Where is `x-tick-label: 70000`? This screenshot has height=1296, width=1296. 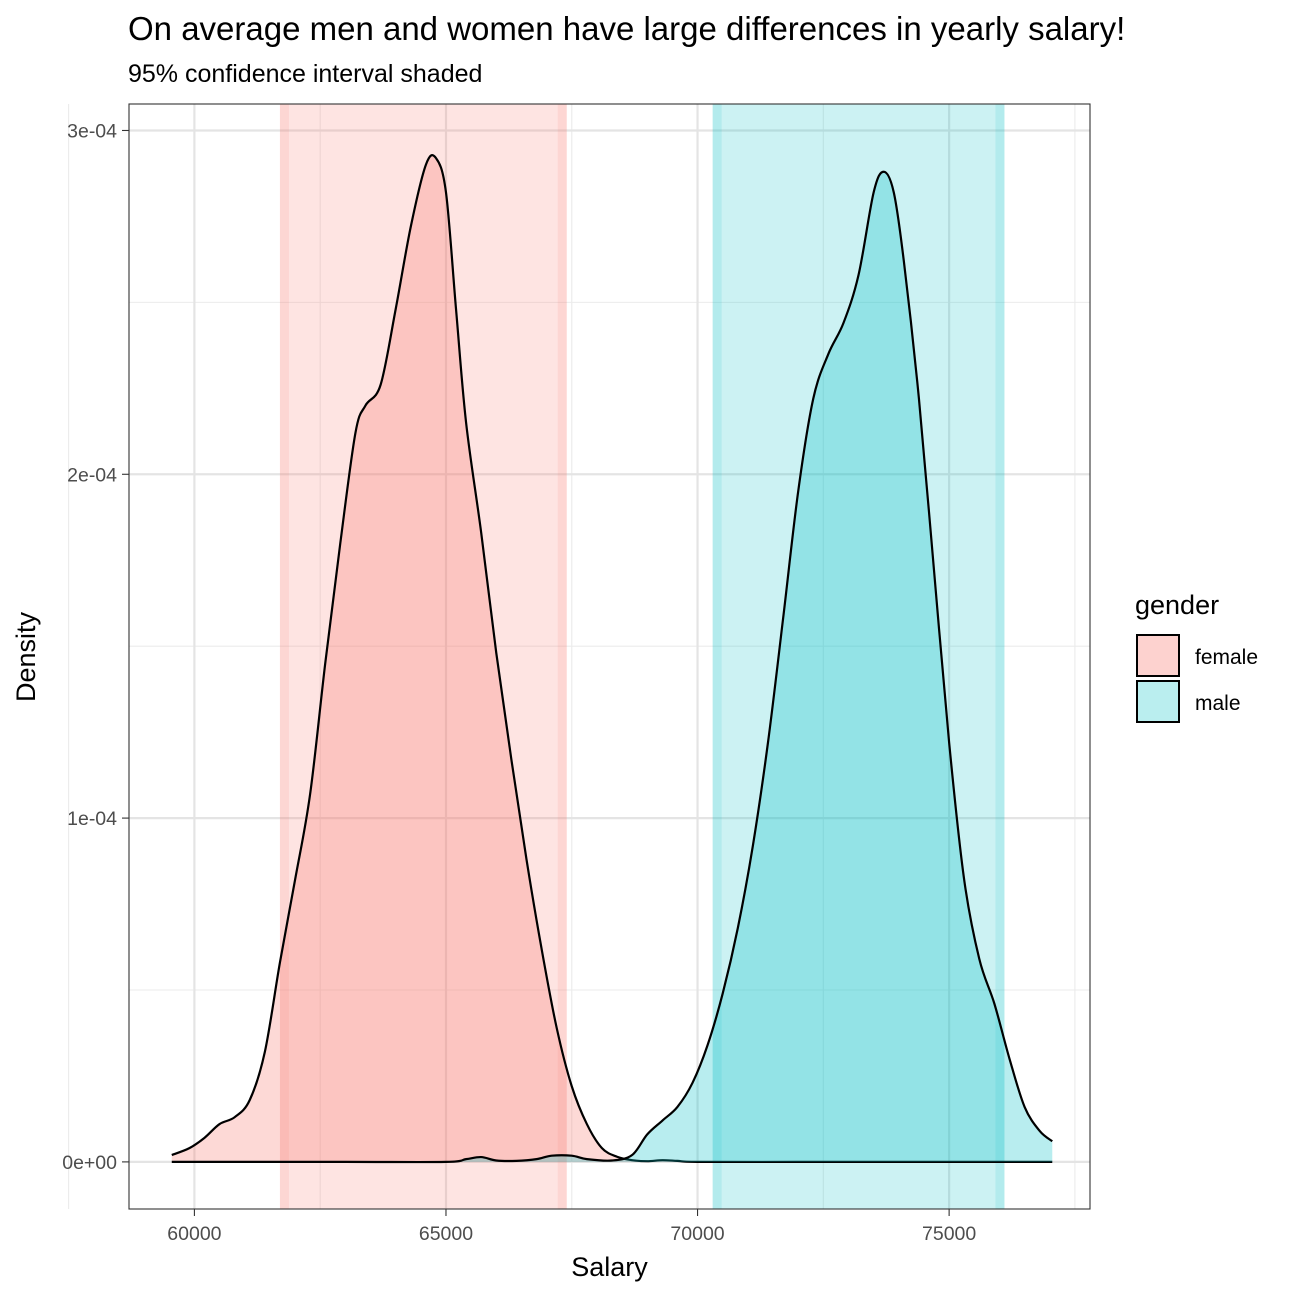
x-tick-label: 70000 is located at coordinates (697, 1234).